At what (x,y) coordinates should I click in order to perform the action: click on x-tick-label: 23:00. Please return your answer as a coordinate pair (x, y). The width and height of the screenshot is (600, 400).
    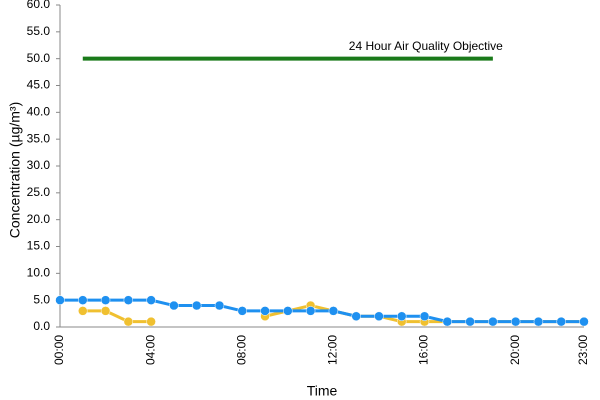
    Looking at the image, I should click on (583, 350).